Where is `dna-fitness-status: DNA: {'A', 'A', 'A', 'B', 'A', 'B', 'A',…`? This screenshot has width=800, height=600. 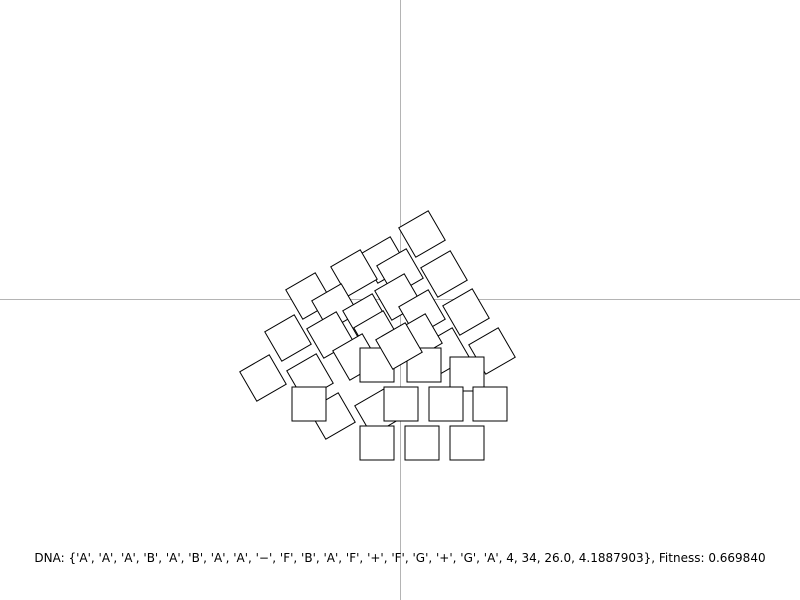 dna-fitness-status: DNA: {'A', 'A', 'A', 'B', 'A', 'B', 'A',… is located at coordinates (400, 558).